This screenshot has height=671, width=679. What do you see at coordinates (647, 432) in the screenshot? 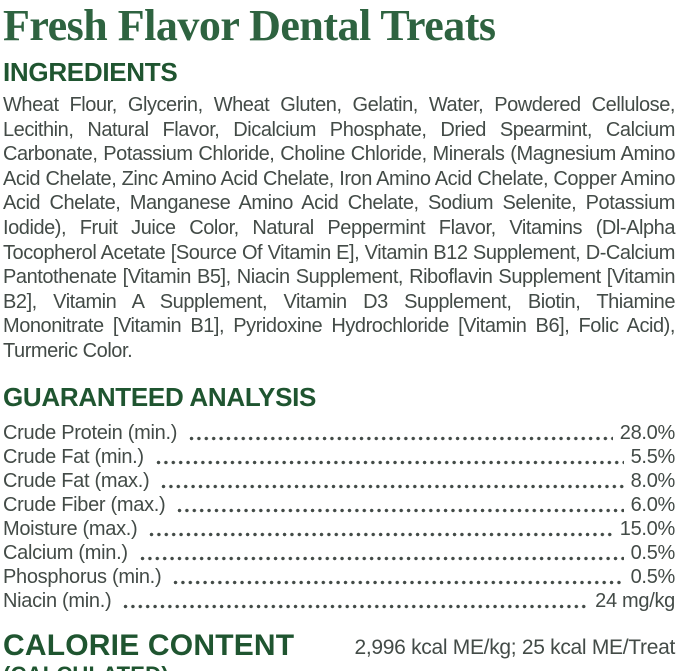
I see `analysis-value: 28.0%` at bounding box center [647, 432].